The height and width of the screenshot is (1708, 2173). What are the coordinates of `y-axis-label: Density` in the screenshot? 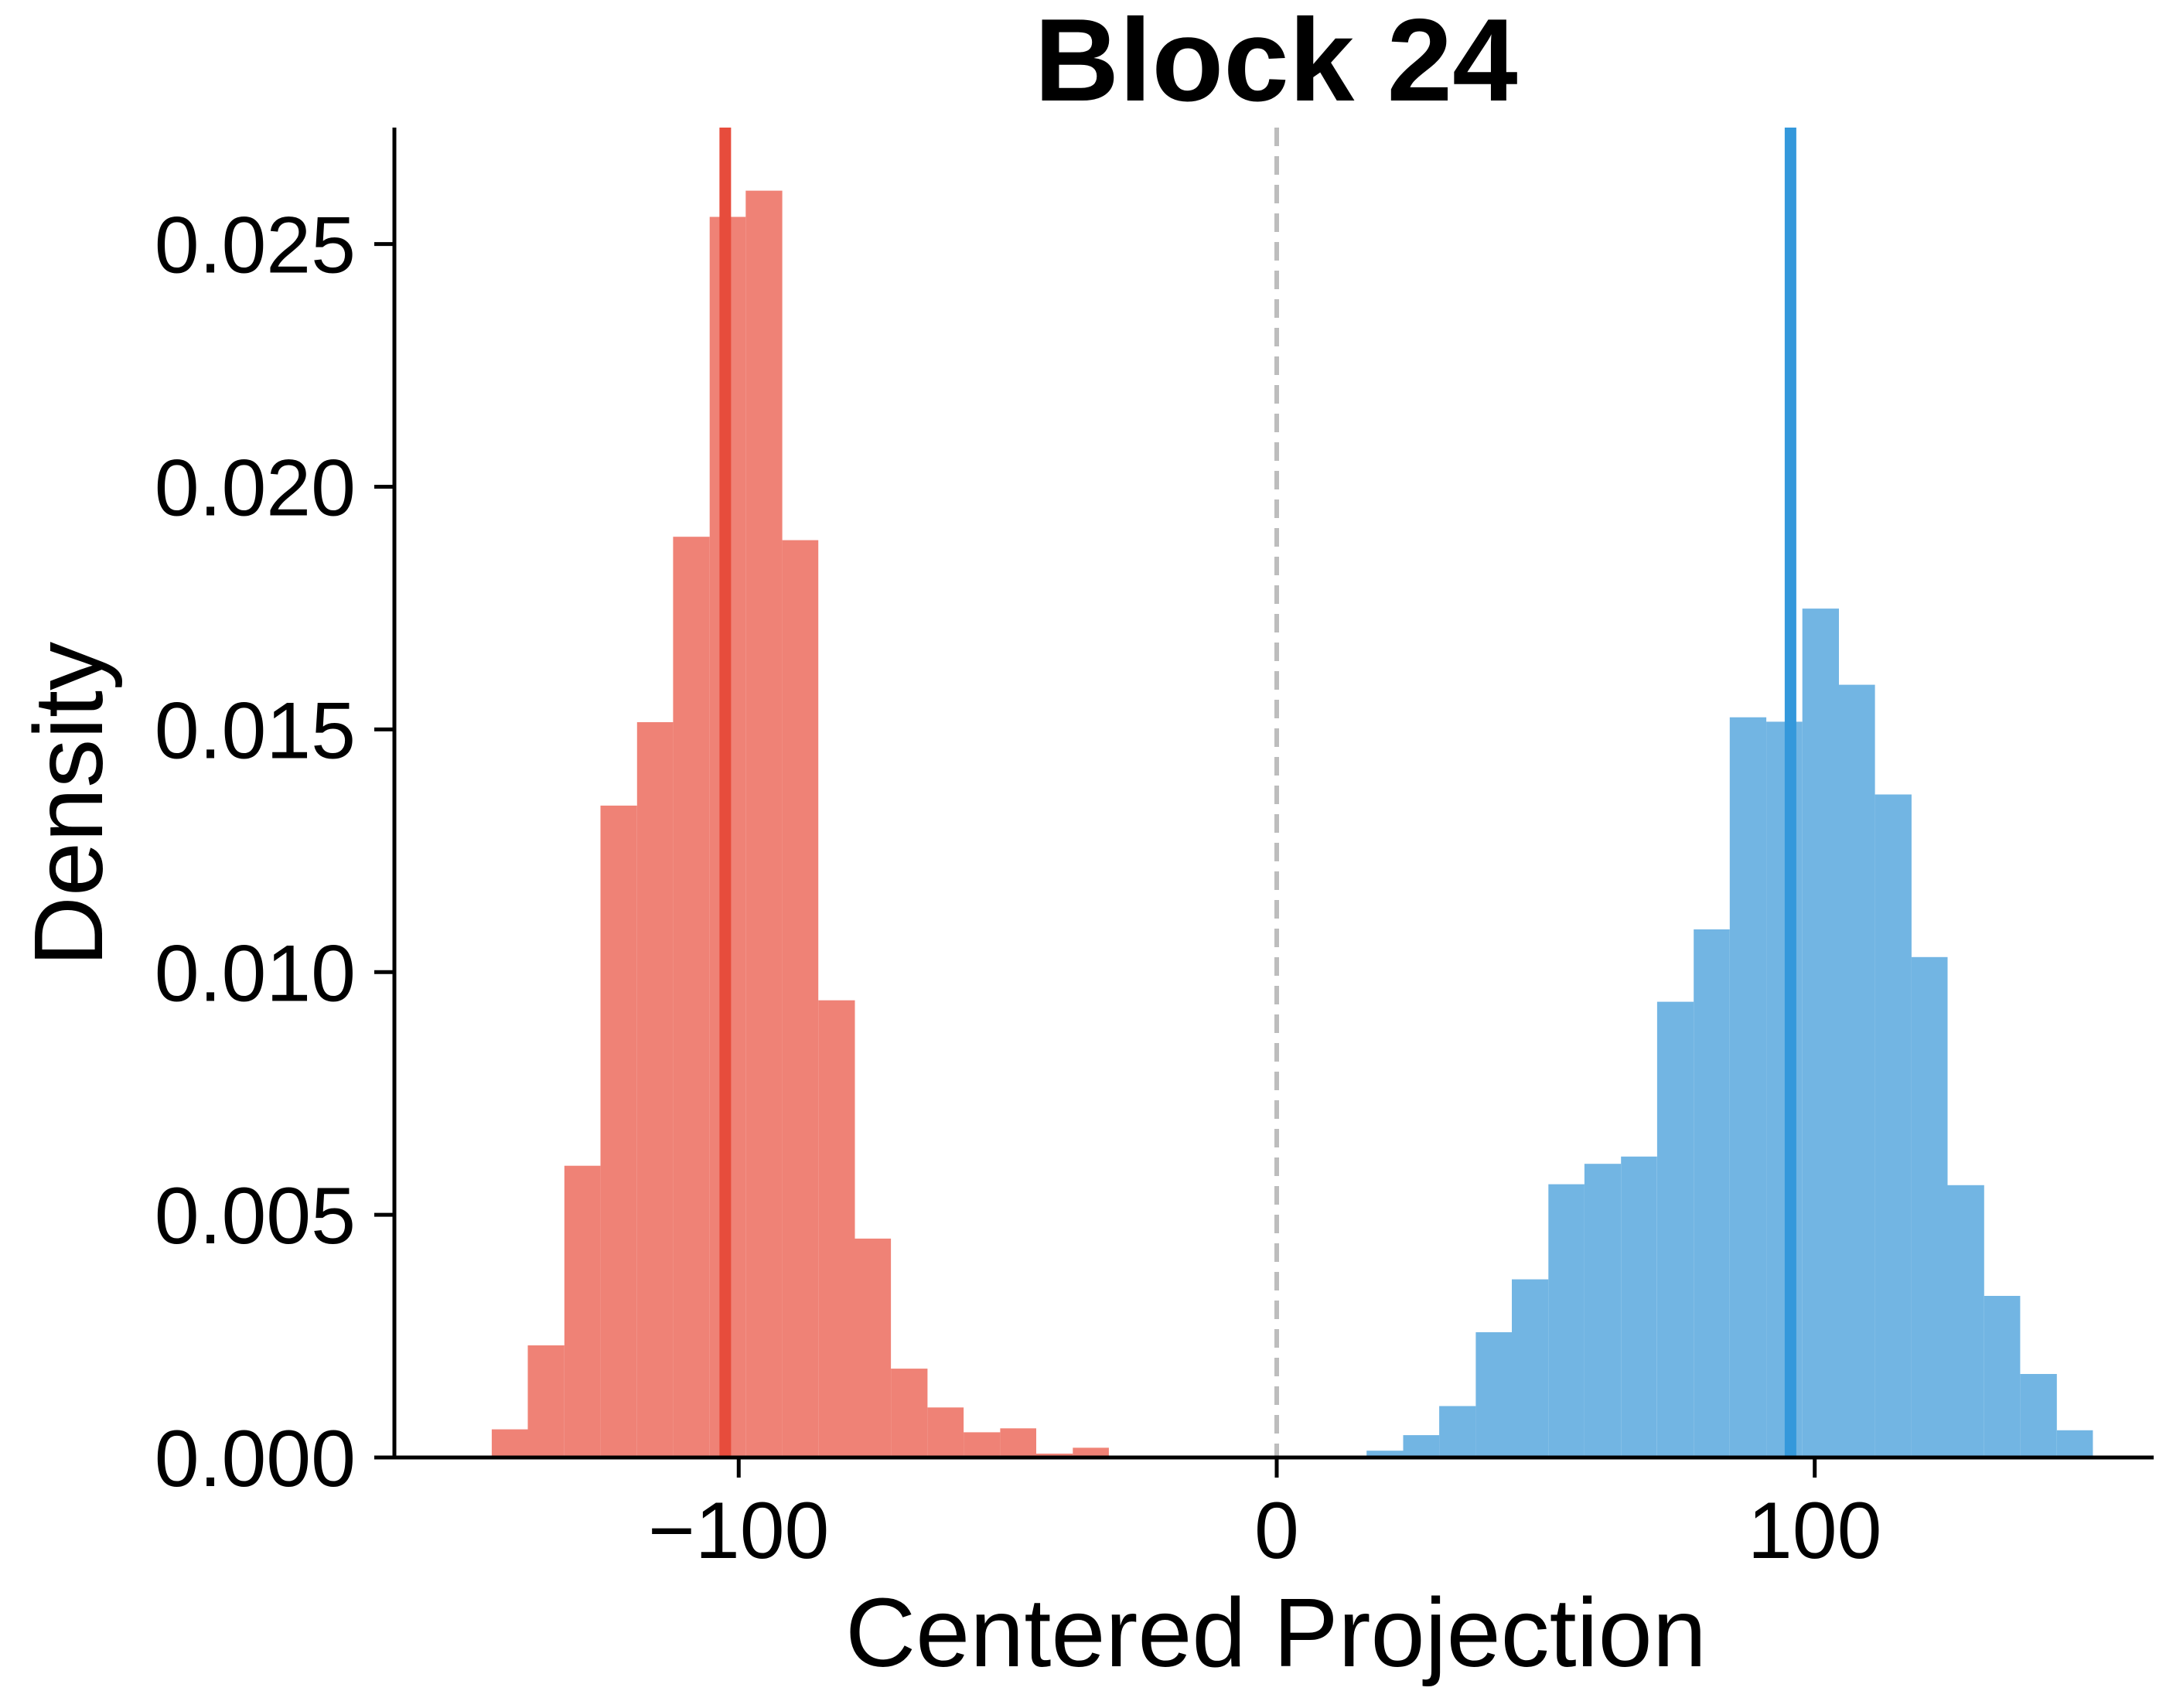 It's located at (68, 804).